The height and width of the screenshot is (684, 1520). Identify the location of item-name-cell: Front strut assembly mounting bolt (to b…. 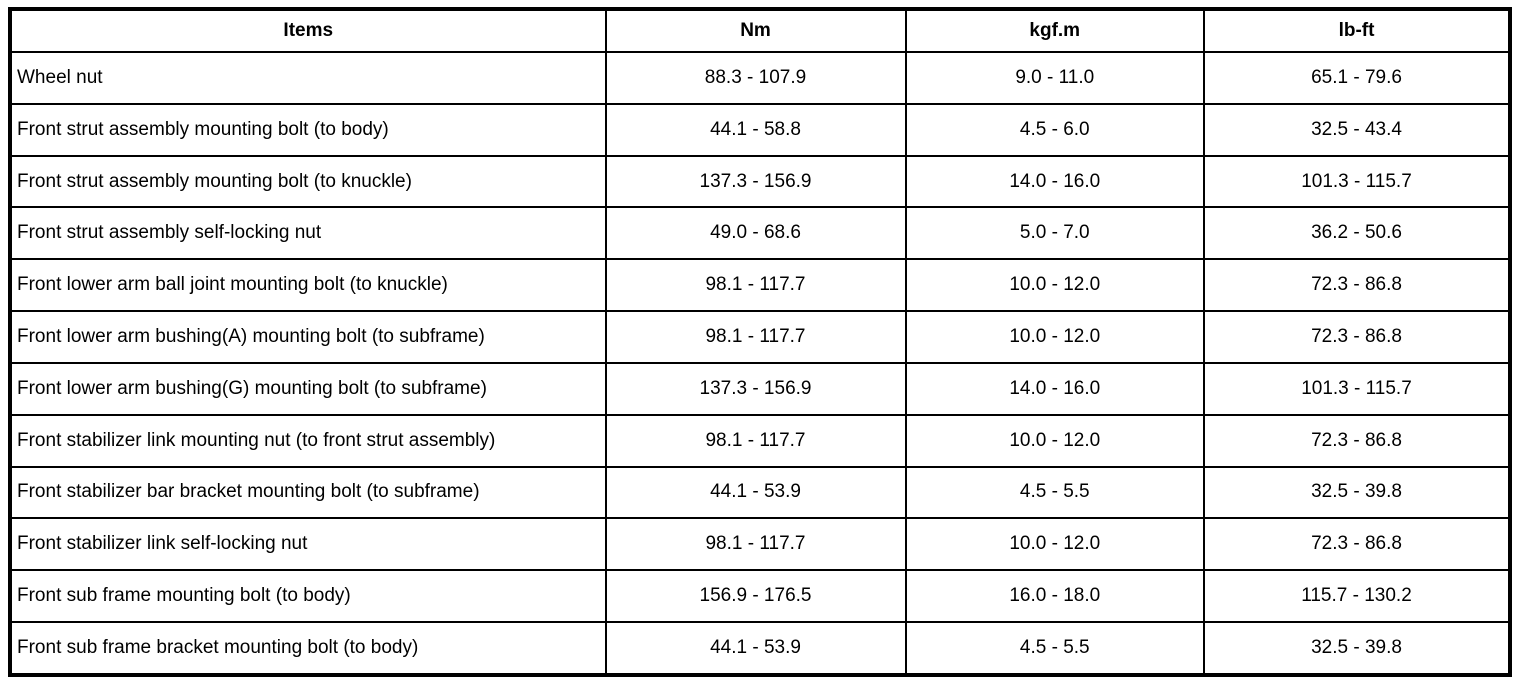
(308, 129).